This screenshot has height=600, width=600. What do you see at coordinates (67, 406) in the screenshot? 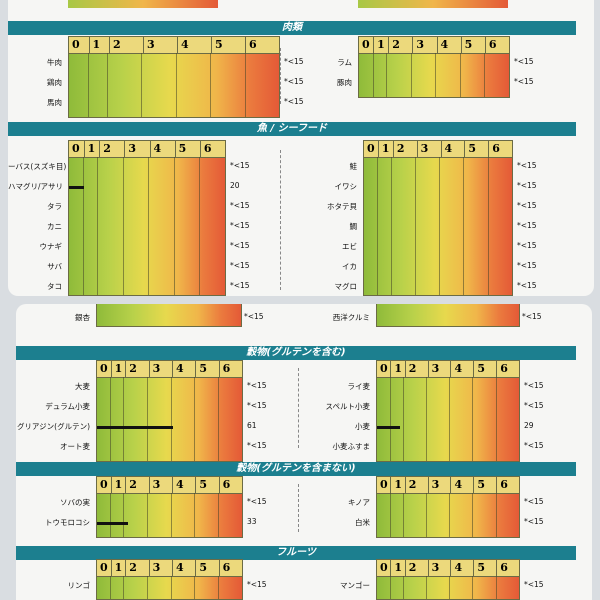
I see `row-label: デュラム小麦` at bounding box center [67, 406].